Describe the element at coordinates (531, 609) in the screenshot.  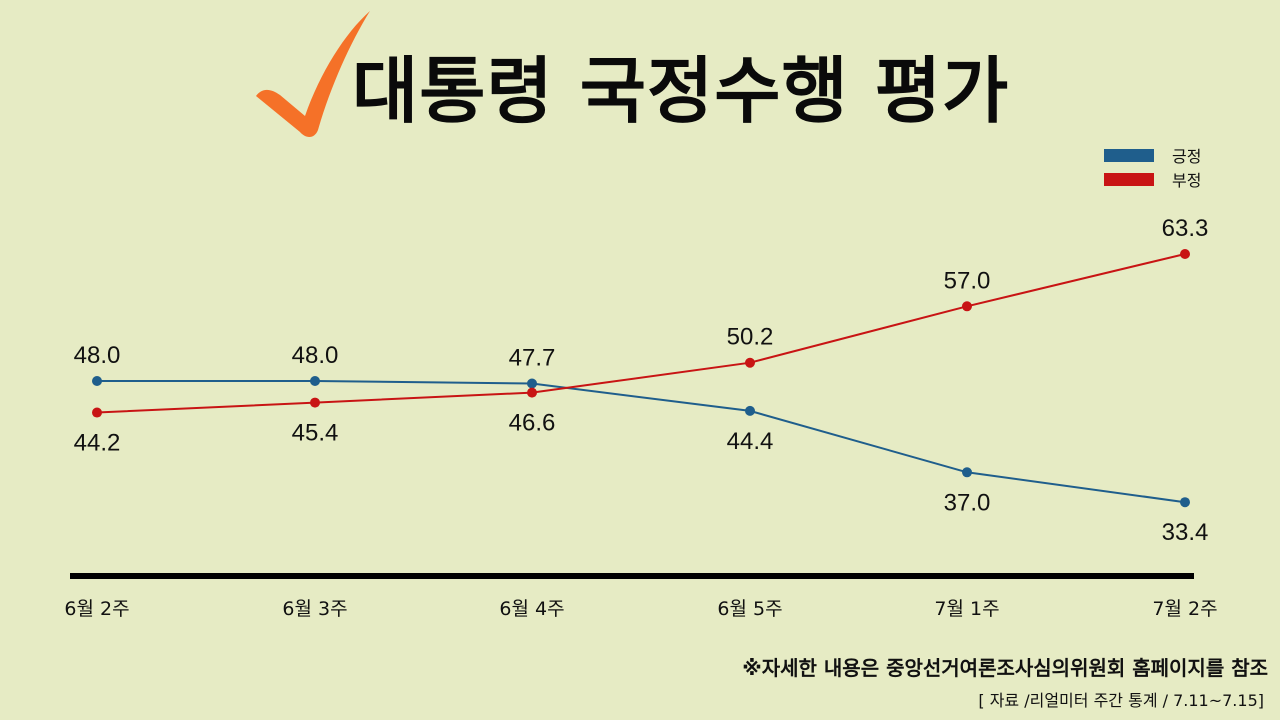
I see `x-tick-label: 6월 4주` at that location.